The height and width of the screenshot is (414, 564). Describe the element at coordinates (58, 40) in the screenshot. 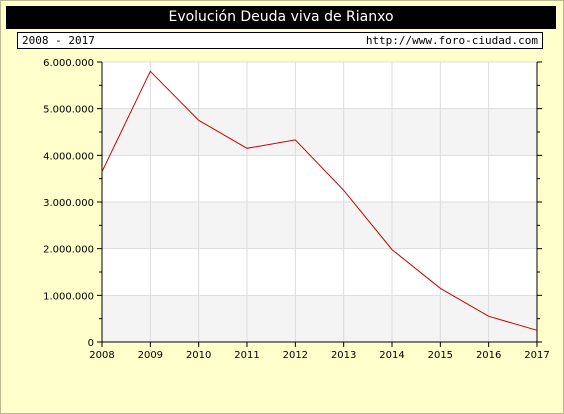

I see `period-label: 2008 - 2017` at that location.